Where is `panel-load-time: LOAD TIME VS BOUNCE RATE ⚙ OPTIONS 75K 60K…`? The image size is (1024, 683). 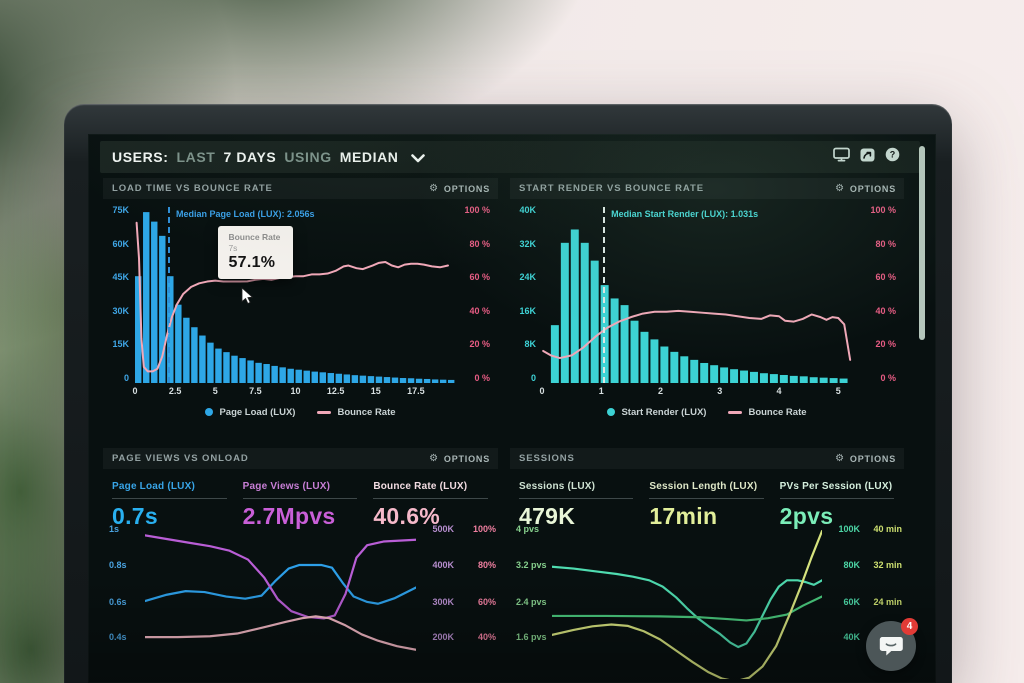 panel-load-time: LOAD TIME VS BOUNCE RATE ⚙ OPTIONS 75K 60K… is located at coordinates (300, 310).